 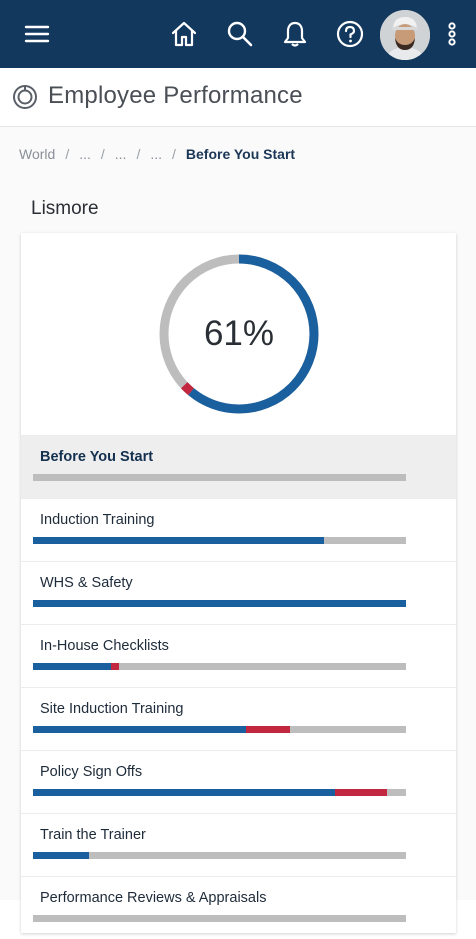 What do you see at coordinates (184, 34) in the screenshot?
I see `home-icon` at bounding box center [184, 34].